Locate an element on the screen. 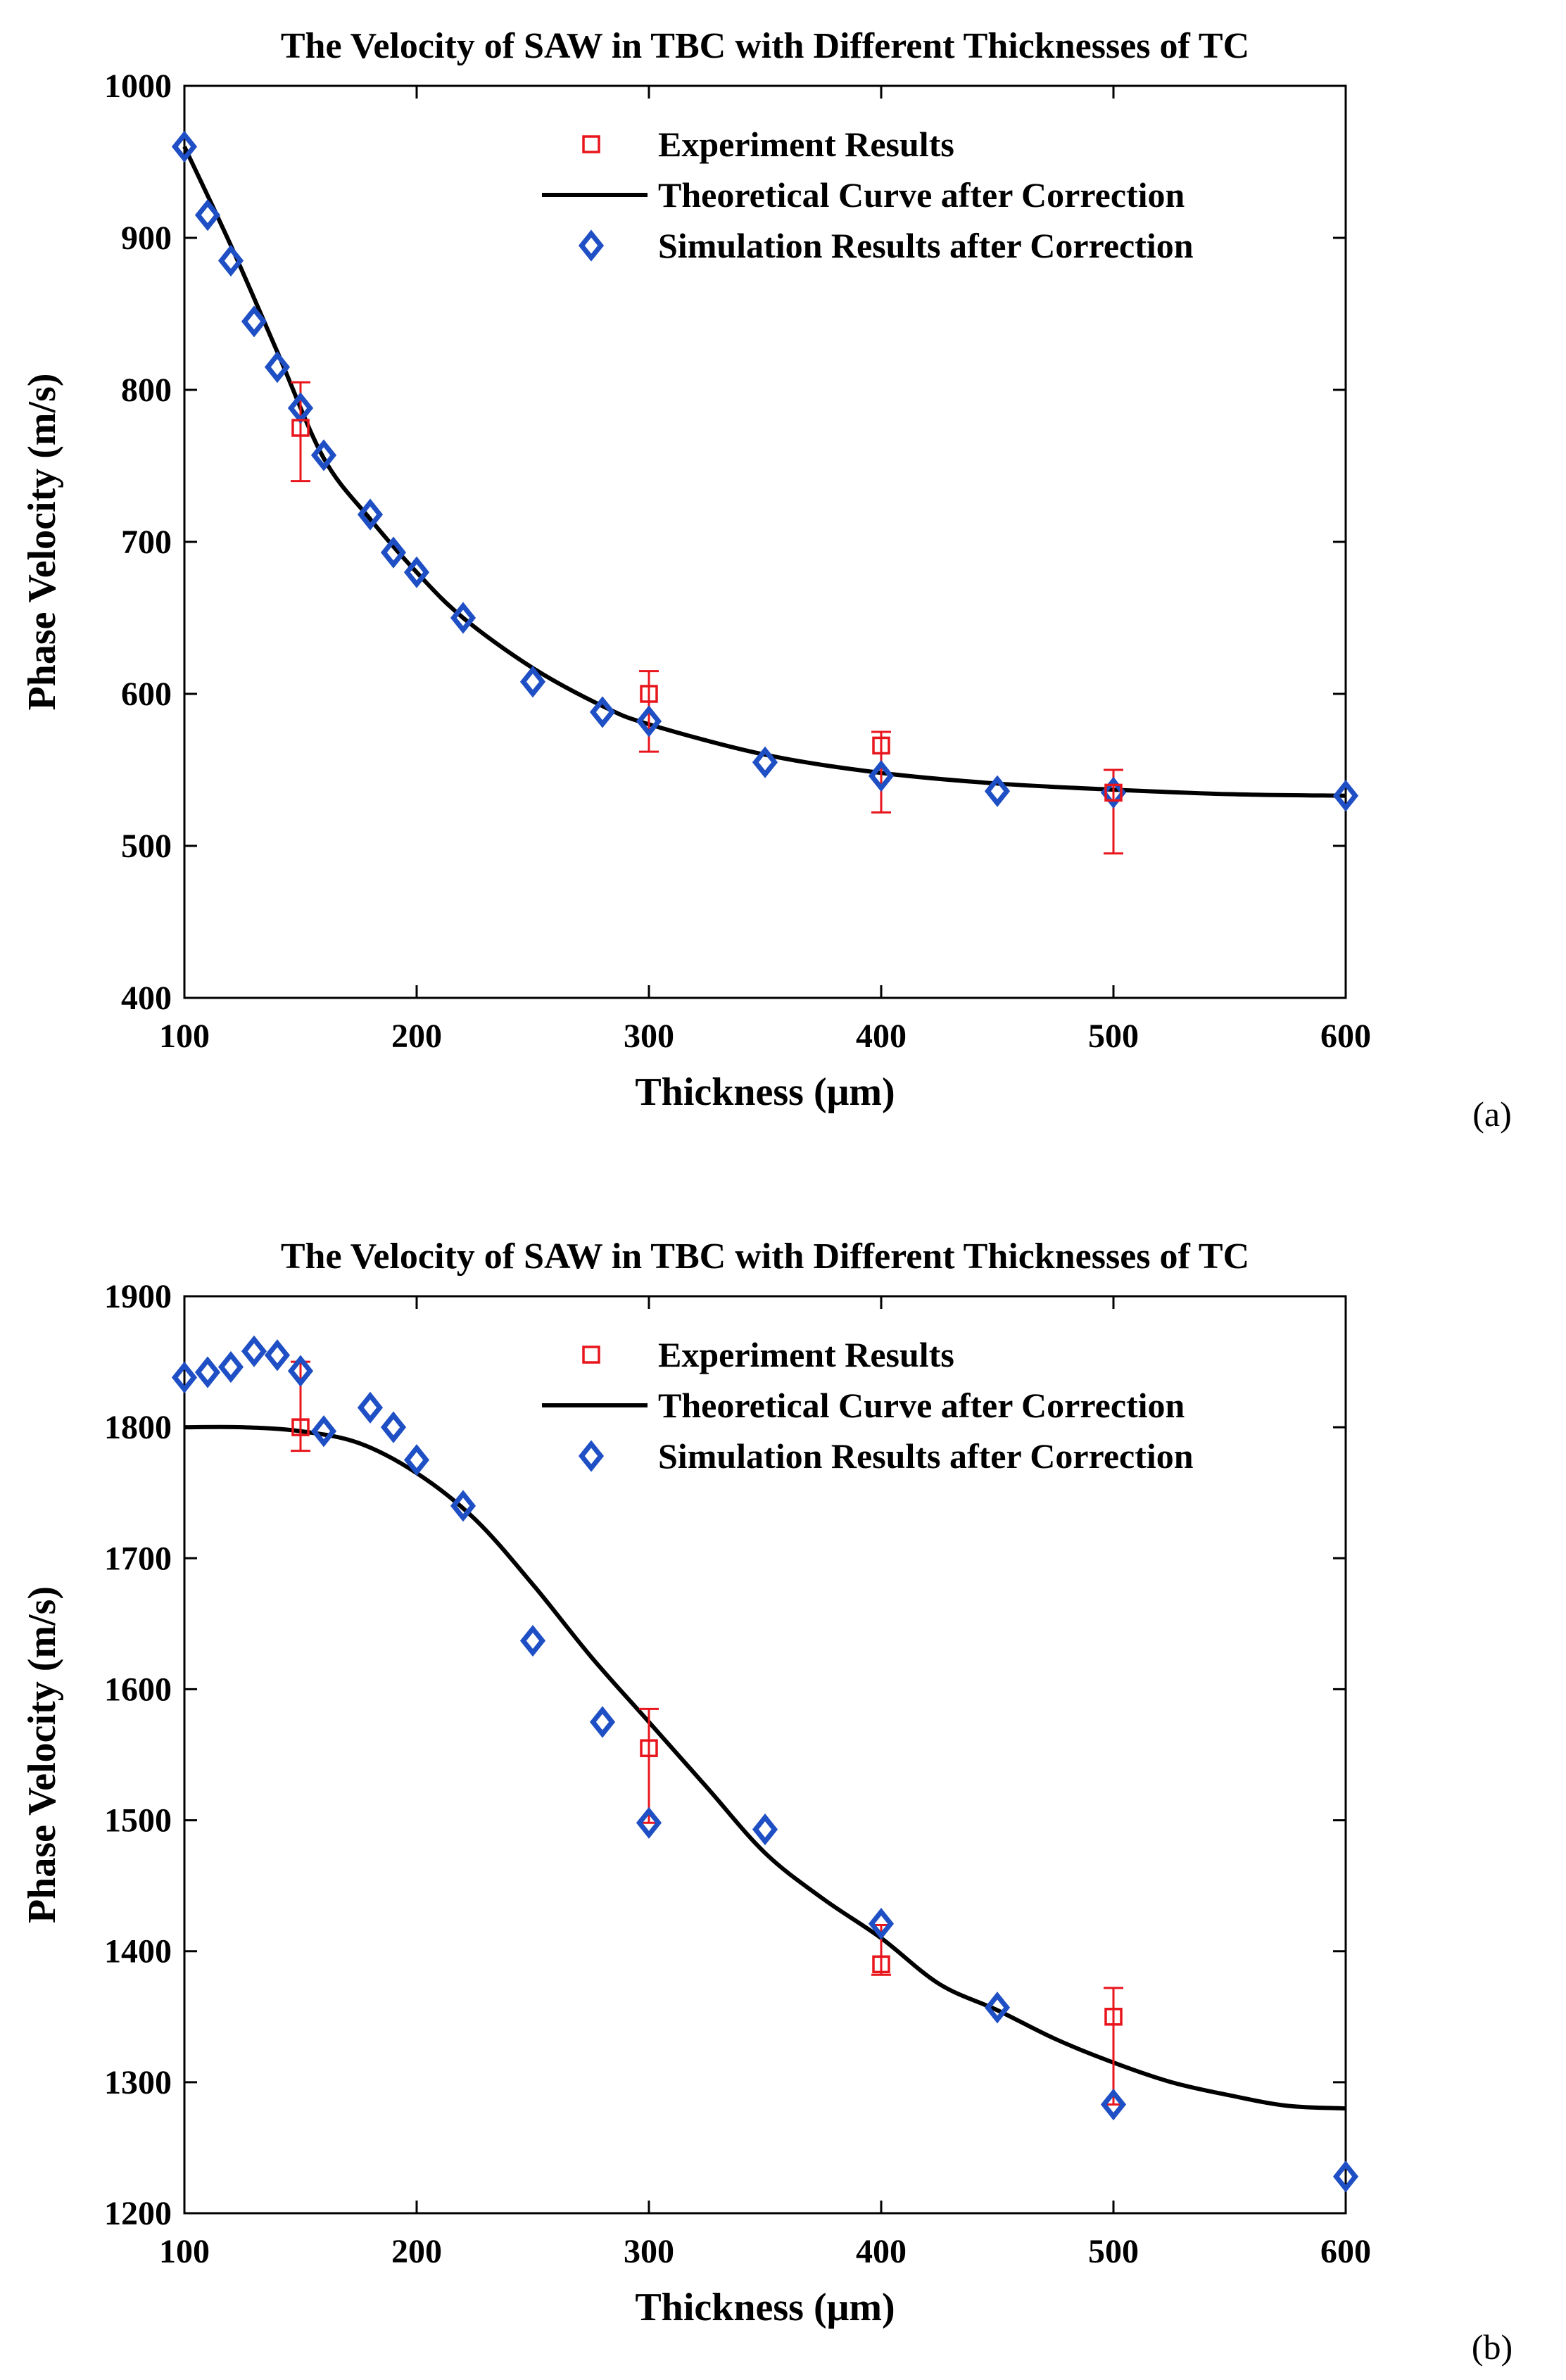  a-x-tick-label: 600 is located at coordinates (1345, 1036).